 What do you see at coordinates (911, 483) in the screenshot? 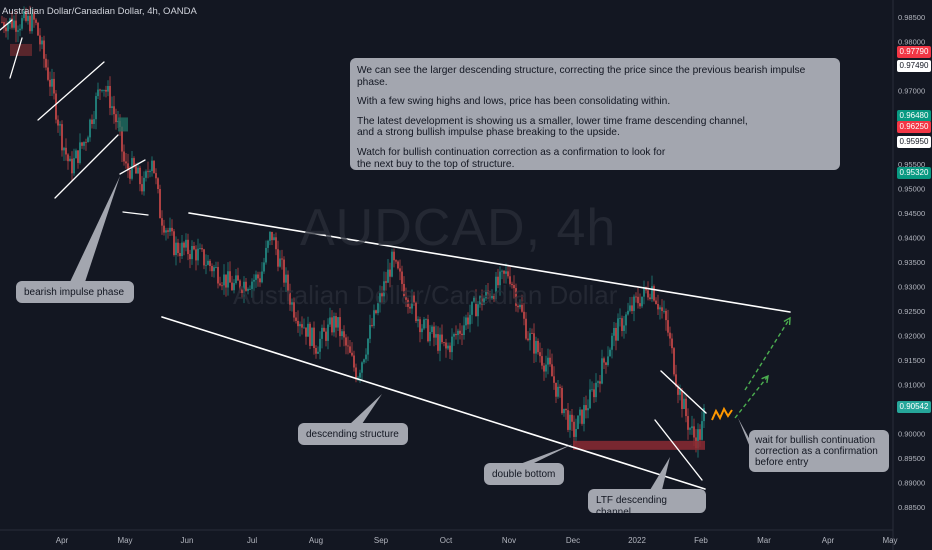
I see `price-tick-label: 0.89000` at bounding box center [911, 483].